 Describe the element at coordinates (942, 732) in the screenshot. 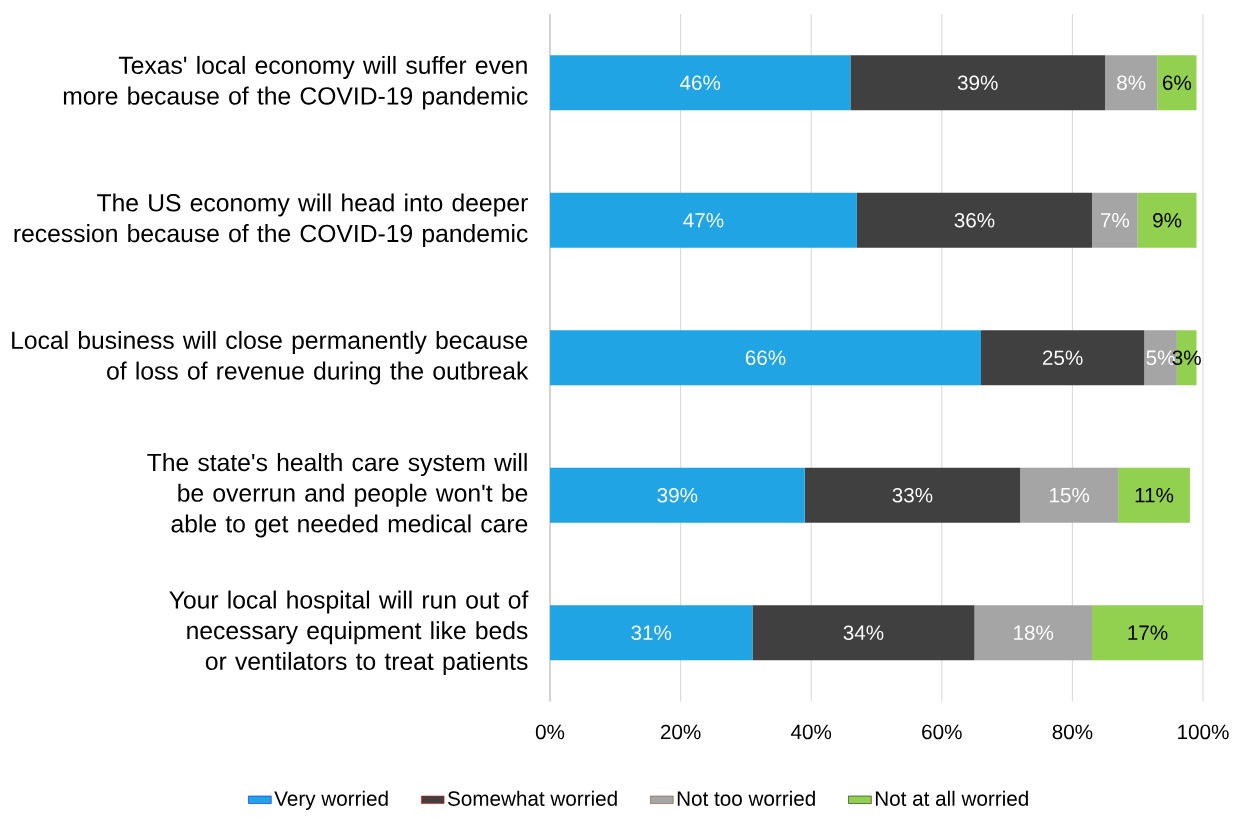

I see `x-tick-label: 60%` at that location.